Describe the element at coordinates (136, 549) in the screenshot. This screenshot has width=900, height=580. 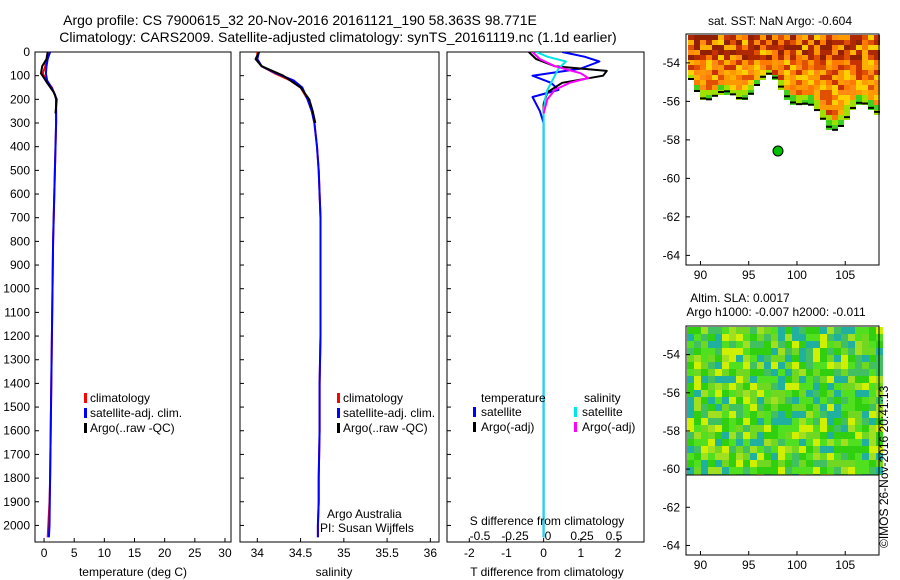
I see `temperature-x-axis: 0 5 10 15 20 25 30` at that location.